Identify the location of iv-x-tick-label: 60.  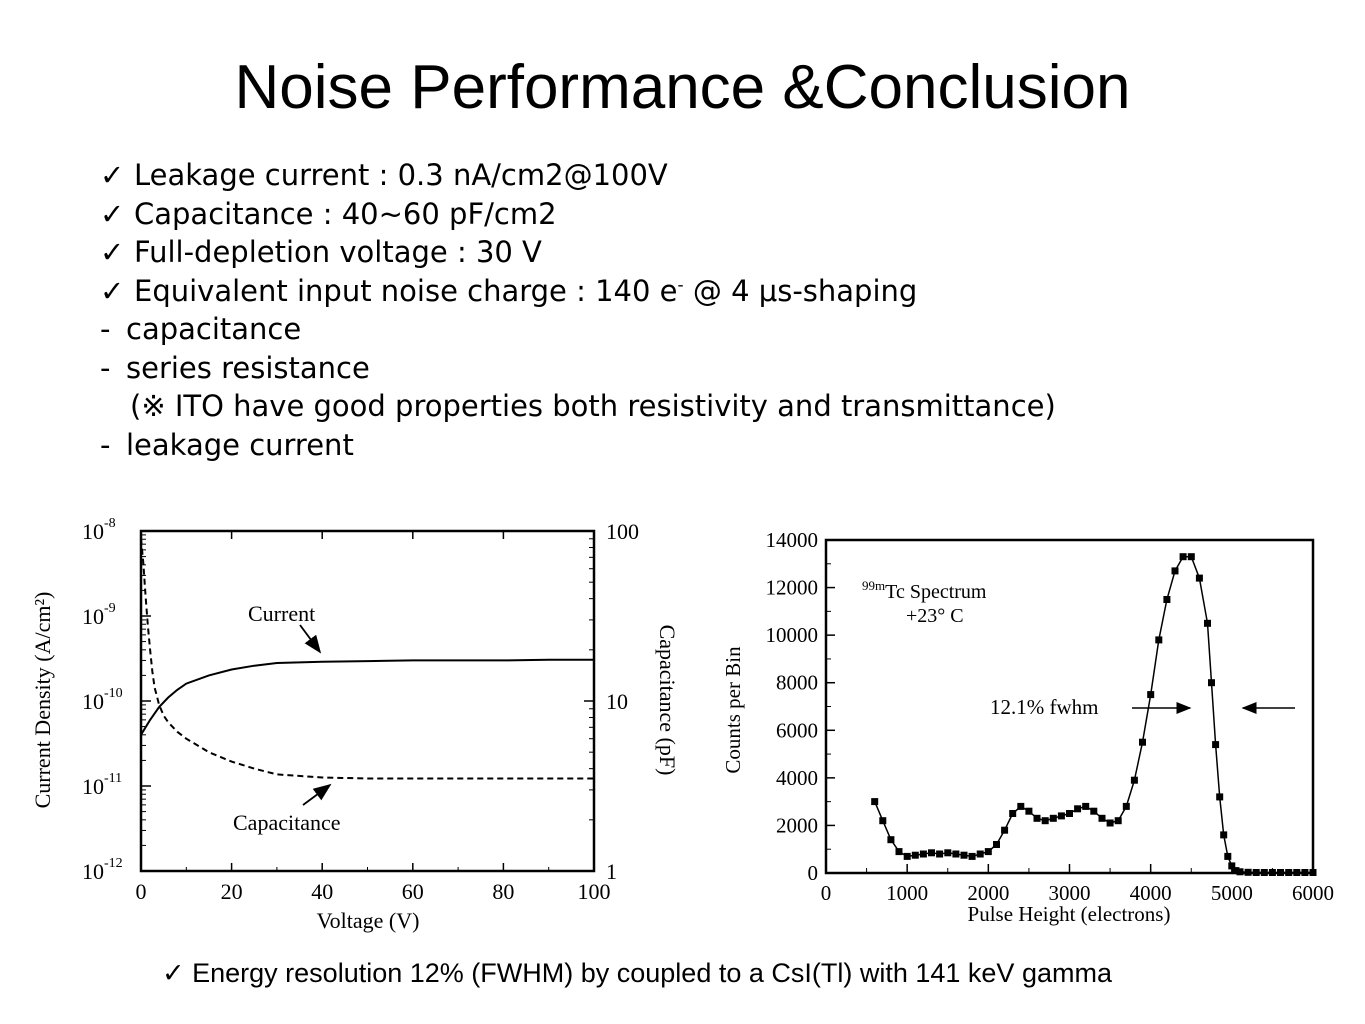
(413, 891).